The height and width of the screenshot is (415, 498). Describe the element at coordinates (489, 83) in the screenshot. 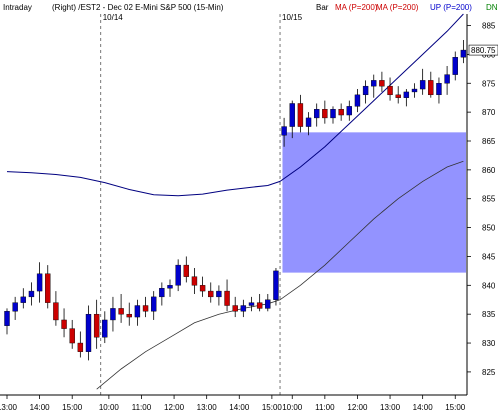

I see `y-tick-label: 875` at that location.